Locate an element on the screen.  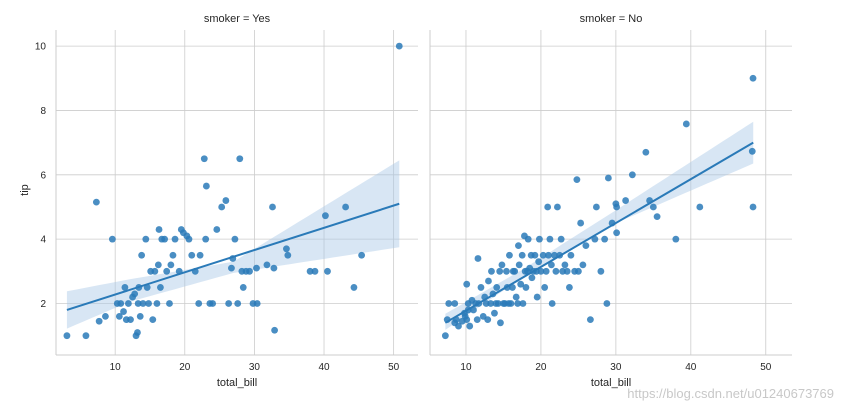
y-tick-label: 10 is located at coordinates (41, 47).